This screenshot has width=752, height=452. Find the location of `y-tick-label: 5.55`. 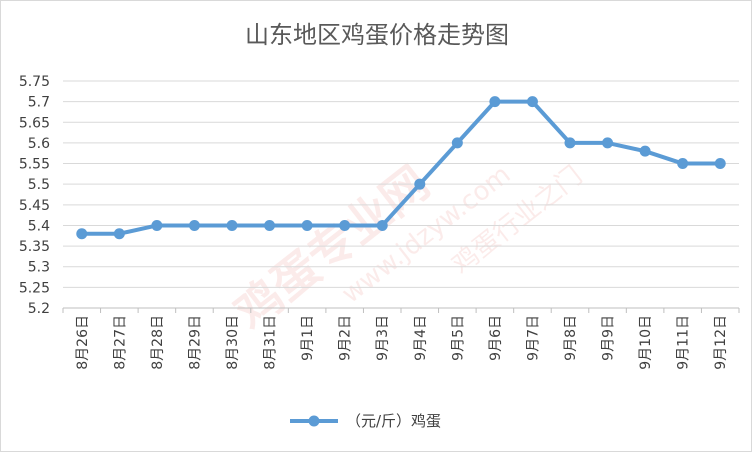

y-tick-label: 5.55 is located at coordinates (34, 165).